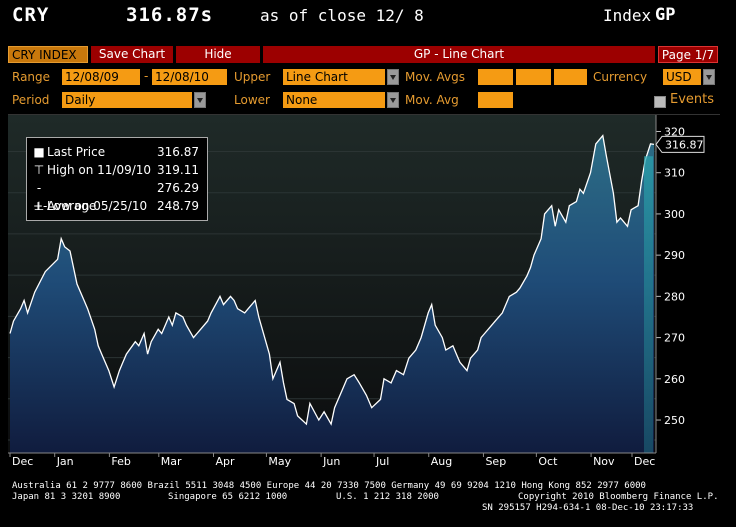  What do you see at coordinates (31, 77) in the screenshot?
I see `range-label: Range` at bounding box center [31, 77].